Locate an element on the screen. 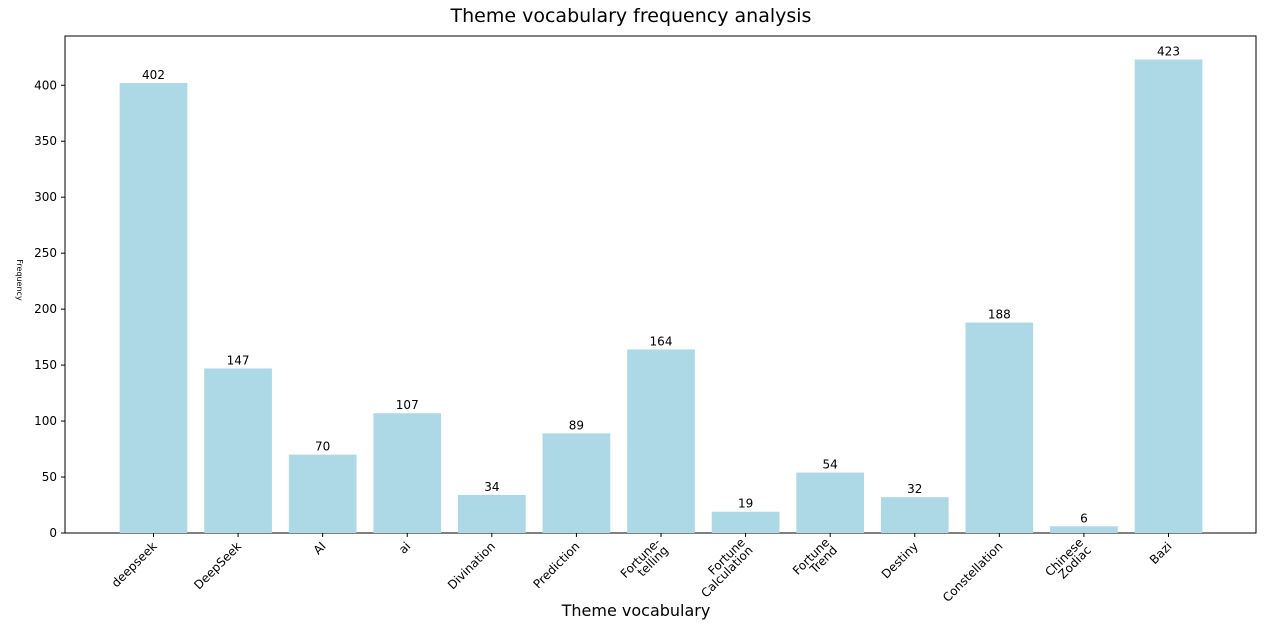 This screenshot has height=627, width=1267. y-tick-label: 350 is located at coordinates (45, 141).